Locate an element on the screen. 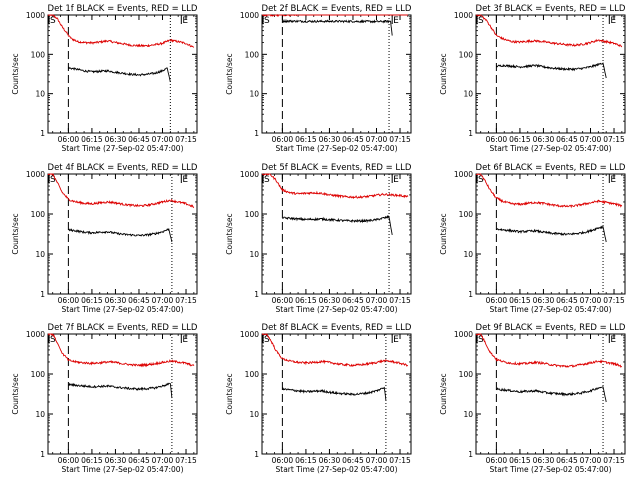 This screenshot has width=640, height=480. chart-title: Det 5f BLACK = Events, RED = LLD is located at coordinates (337, 168).